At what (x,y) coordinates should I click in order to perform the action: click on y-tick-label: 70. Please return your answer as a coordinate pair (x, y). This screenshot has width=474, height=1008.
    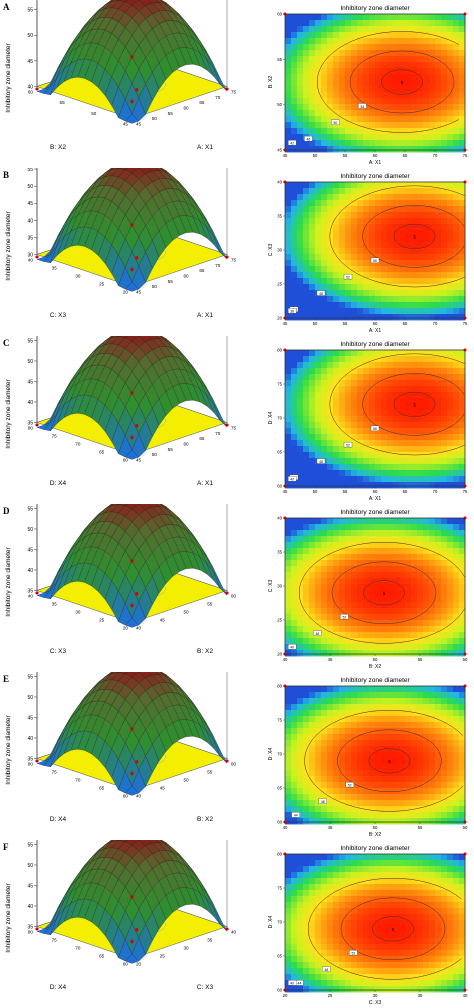
    Looking at the image, I should click on (279, 418).